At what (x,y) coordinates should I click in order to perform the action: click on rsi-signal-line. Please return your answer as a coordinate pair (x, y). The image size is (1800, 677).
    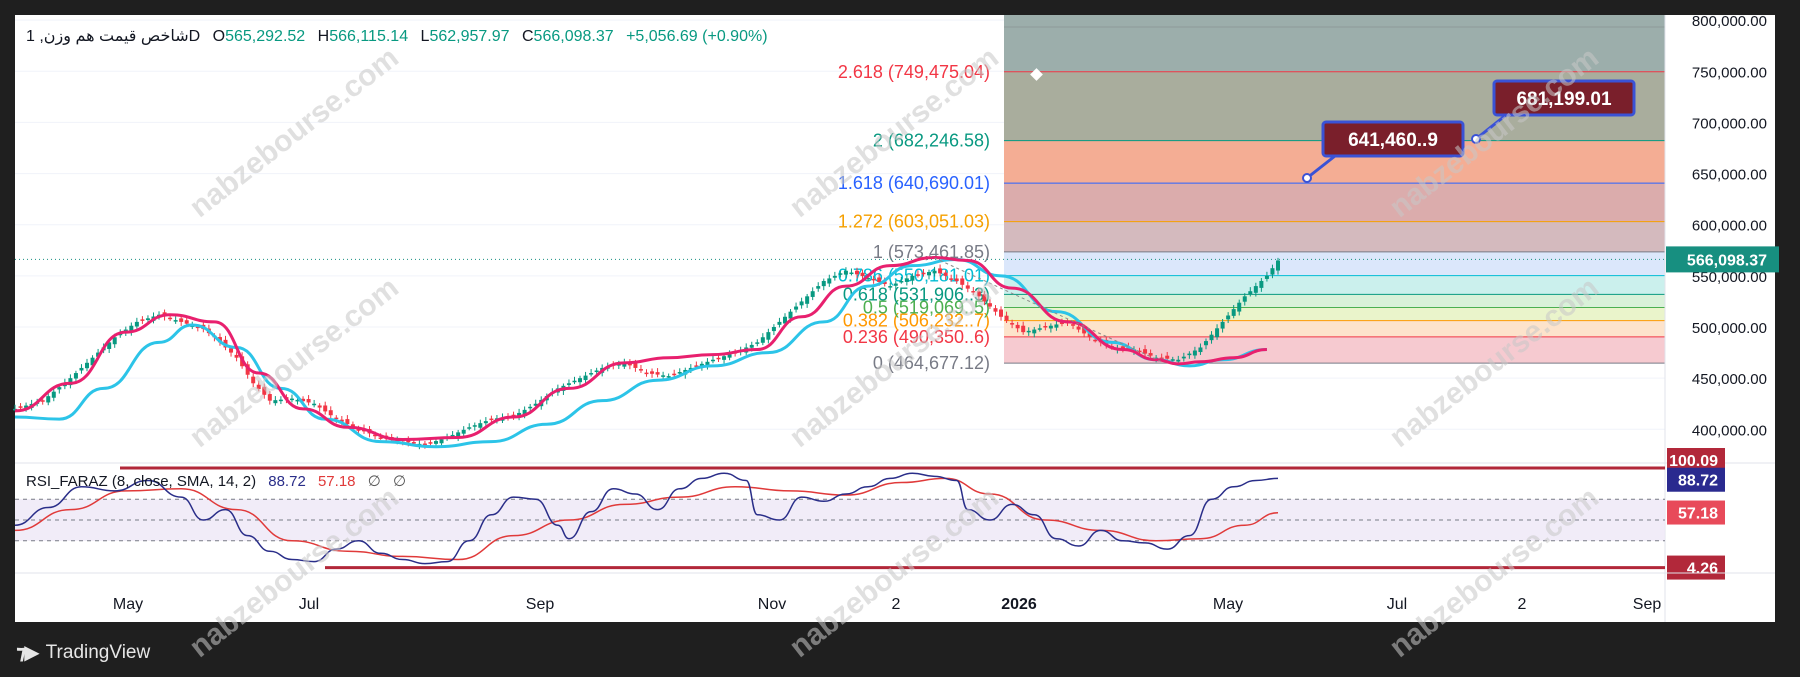
    Looking at the image, I should click on (646, 519).